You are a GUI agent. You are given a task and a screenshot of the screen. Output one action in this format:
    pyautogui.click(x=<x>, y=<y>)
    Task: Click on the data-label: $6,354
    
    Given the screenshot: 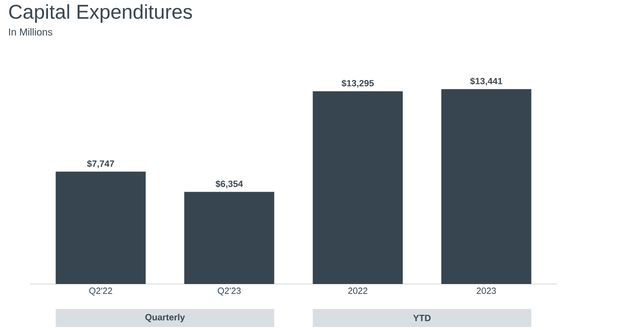 What is the action you would take?
    pyautogui.click(x=229, y=184)
    